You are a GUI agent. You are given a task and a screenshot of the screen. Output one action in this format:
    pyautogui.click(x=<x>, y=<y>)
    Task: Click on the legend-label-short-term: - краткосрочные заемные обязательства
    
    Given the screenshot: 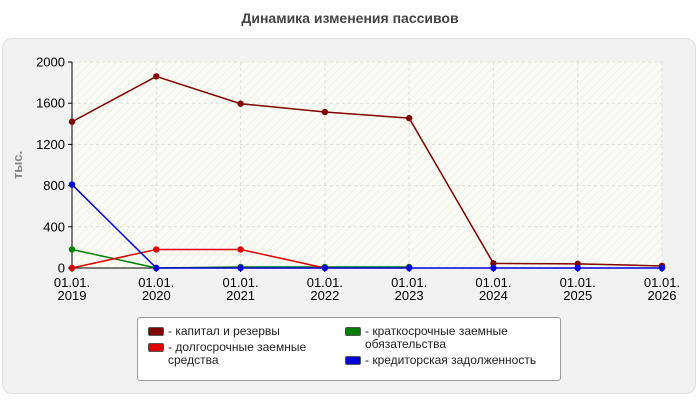 What is the action you would take?
    pyautogui.click(x=436, y=337)
    